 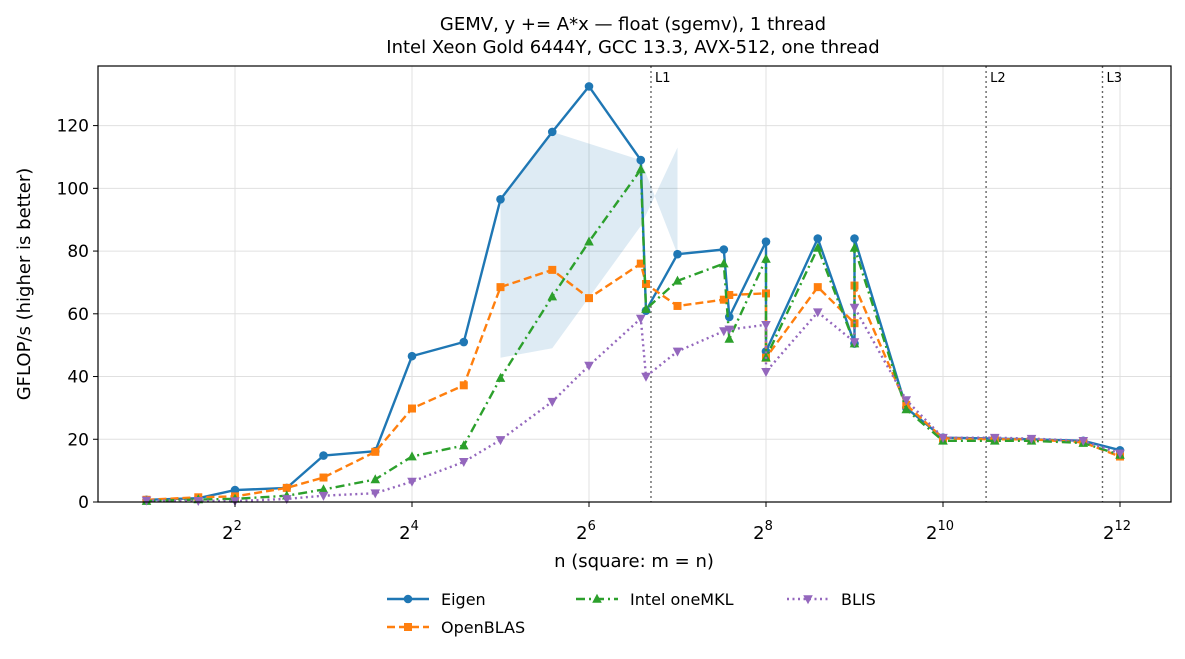 I want to click on legend-item-intel-onemkl: Intel oneMKL, so click(x=655, y=599).